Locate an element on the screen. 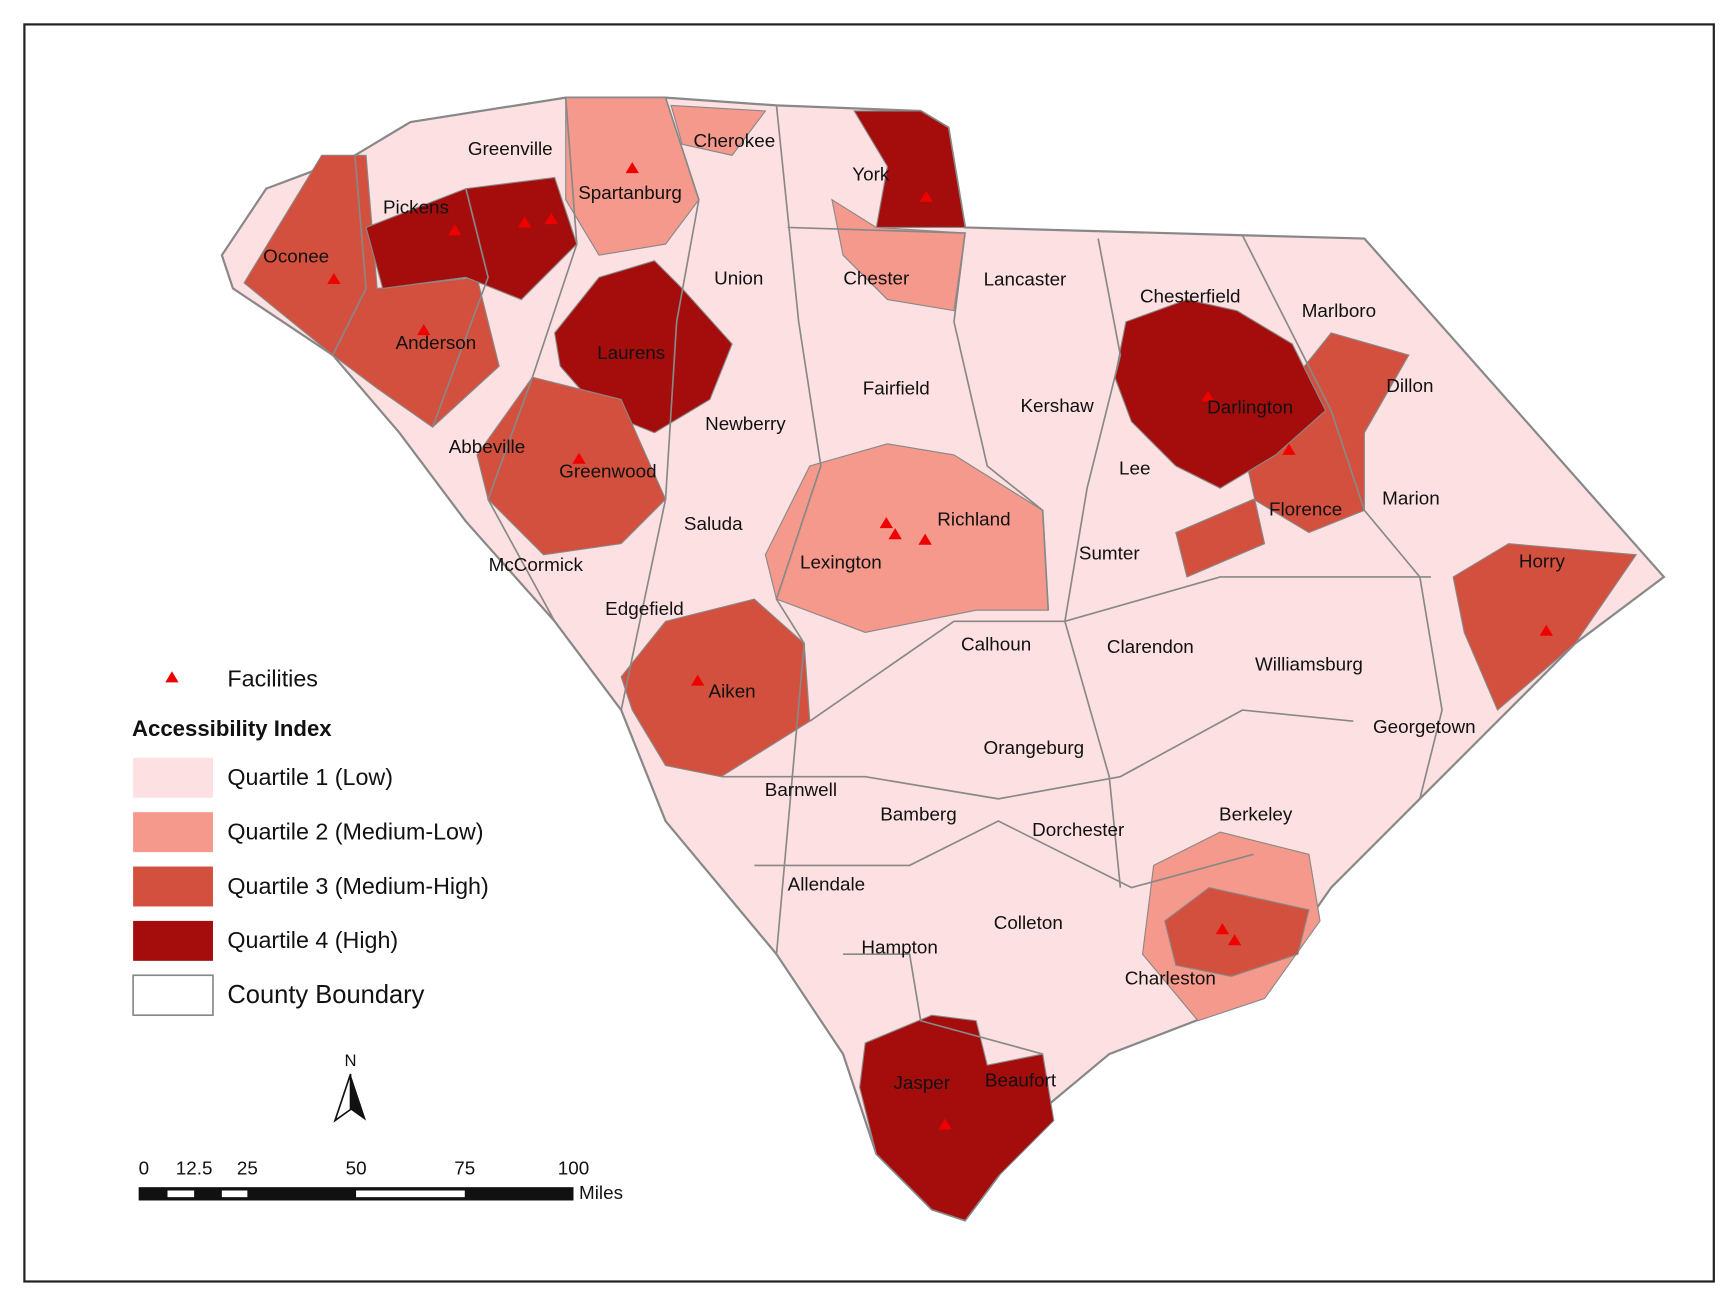 This screenshot has width=1736, height=1307. county-label: Greenwood is located at coordinates (607, 471).